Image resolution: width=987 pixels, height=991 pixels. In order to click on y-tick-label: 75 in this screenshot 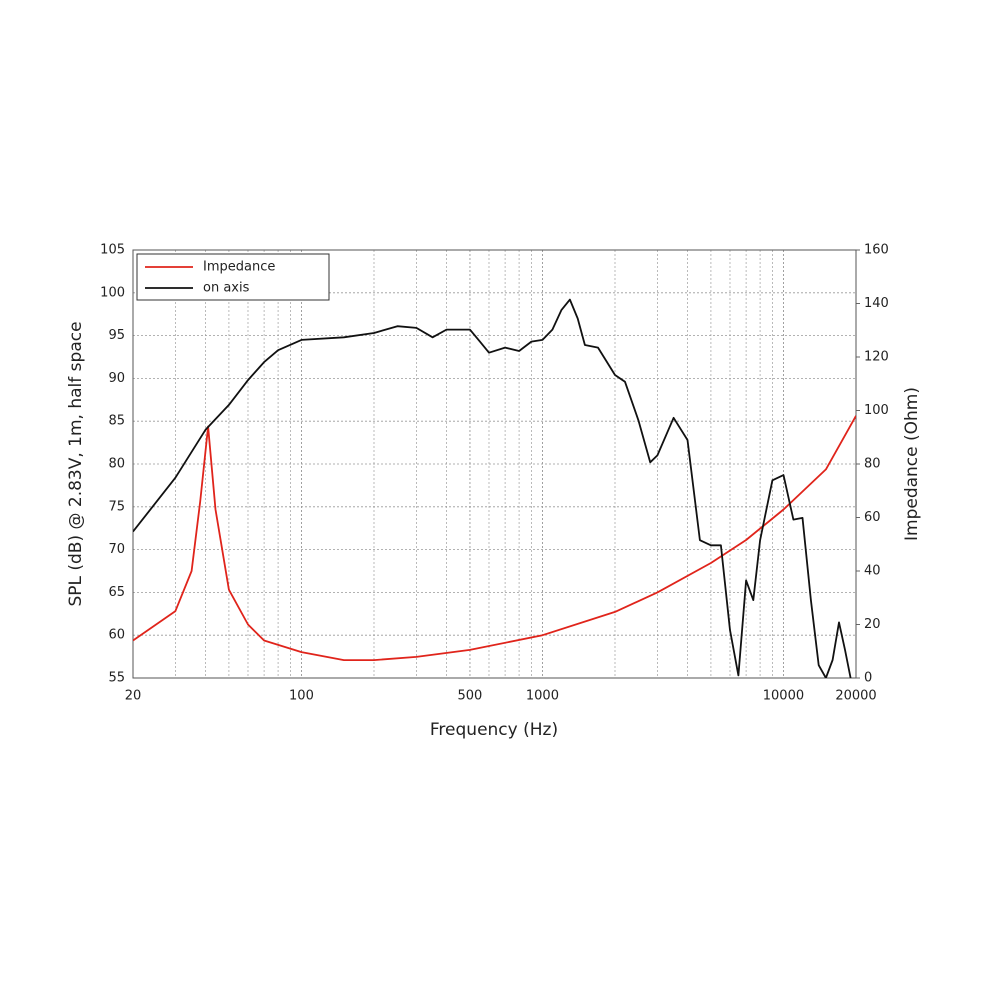, I will do `click(116, 506)`.